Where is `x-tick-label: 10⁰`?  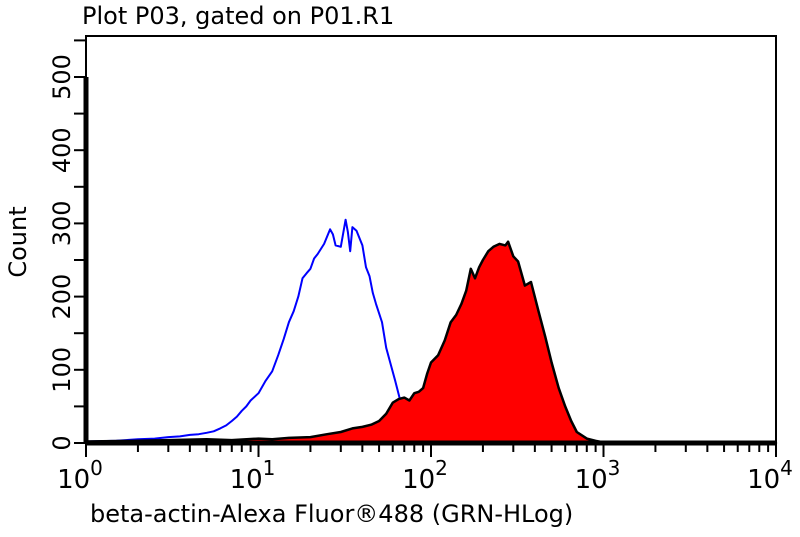 x-tick-label: 10⁰ is located at coordinates (80, 475).